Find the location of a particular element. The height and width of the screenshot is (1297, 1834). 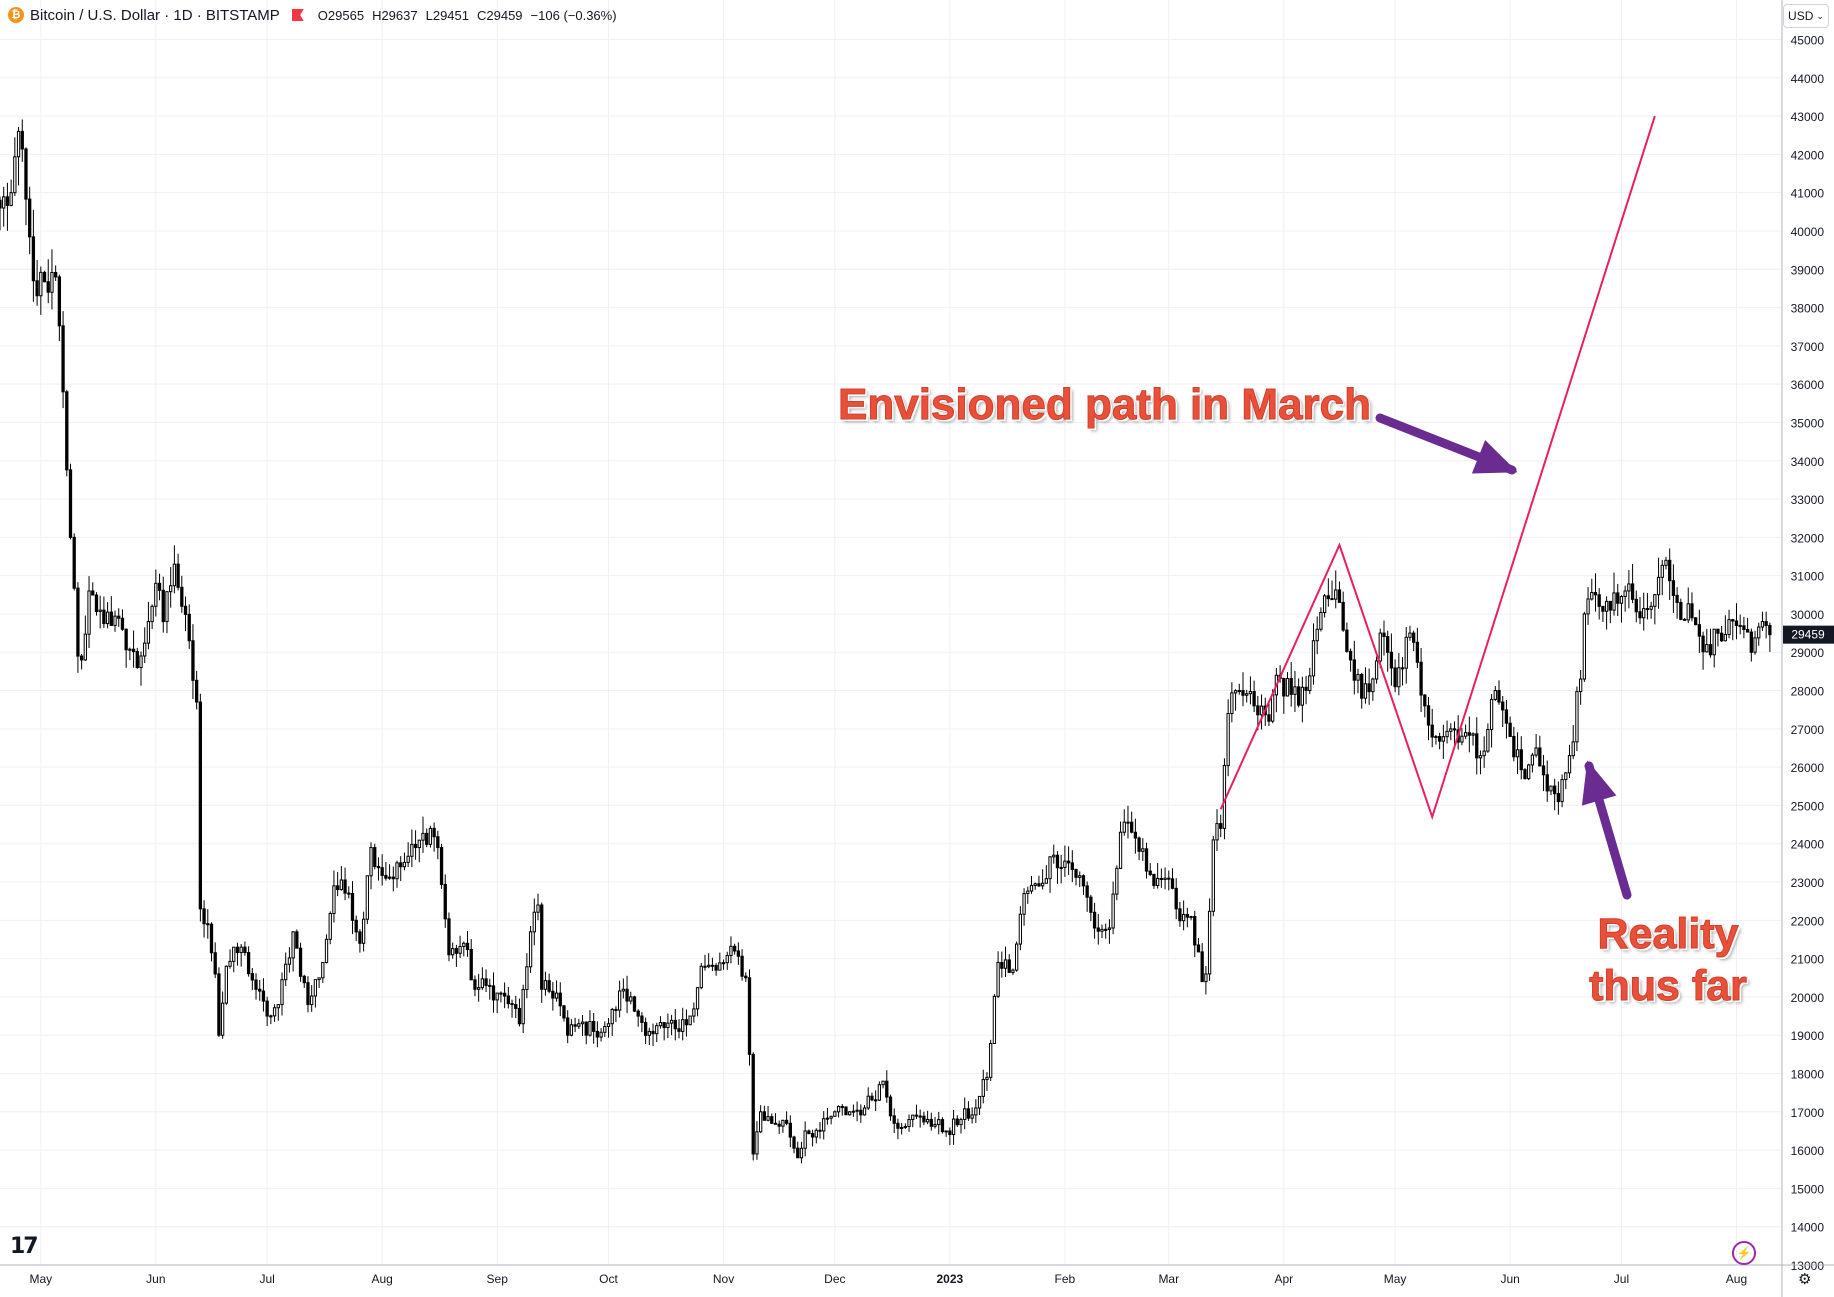

symbol-title: Bitcoin / U.S. Dollar · 1D · BITSTAMP is located at coordinates (155, 15).